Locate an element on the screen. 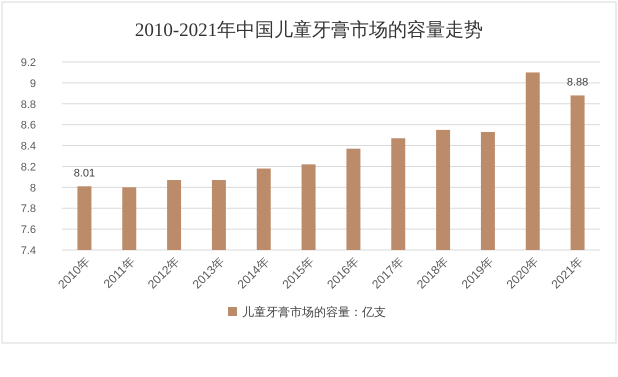 The height and width of the screenshot is (377, 618). y-tick-label: 9.2 is located at coordinates (28, 63).